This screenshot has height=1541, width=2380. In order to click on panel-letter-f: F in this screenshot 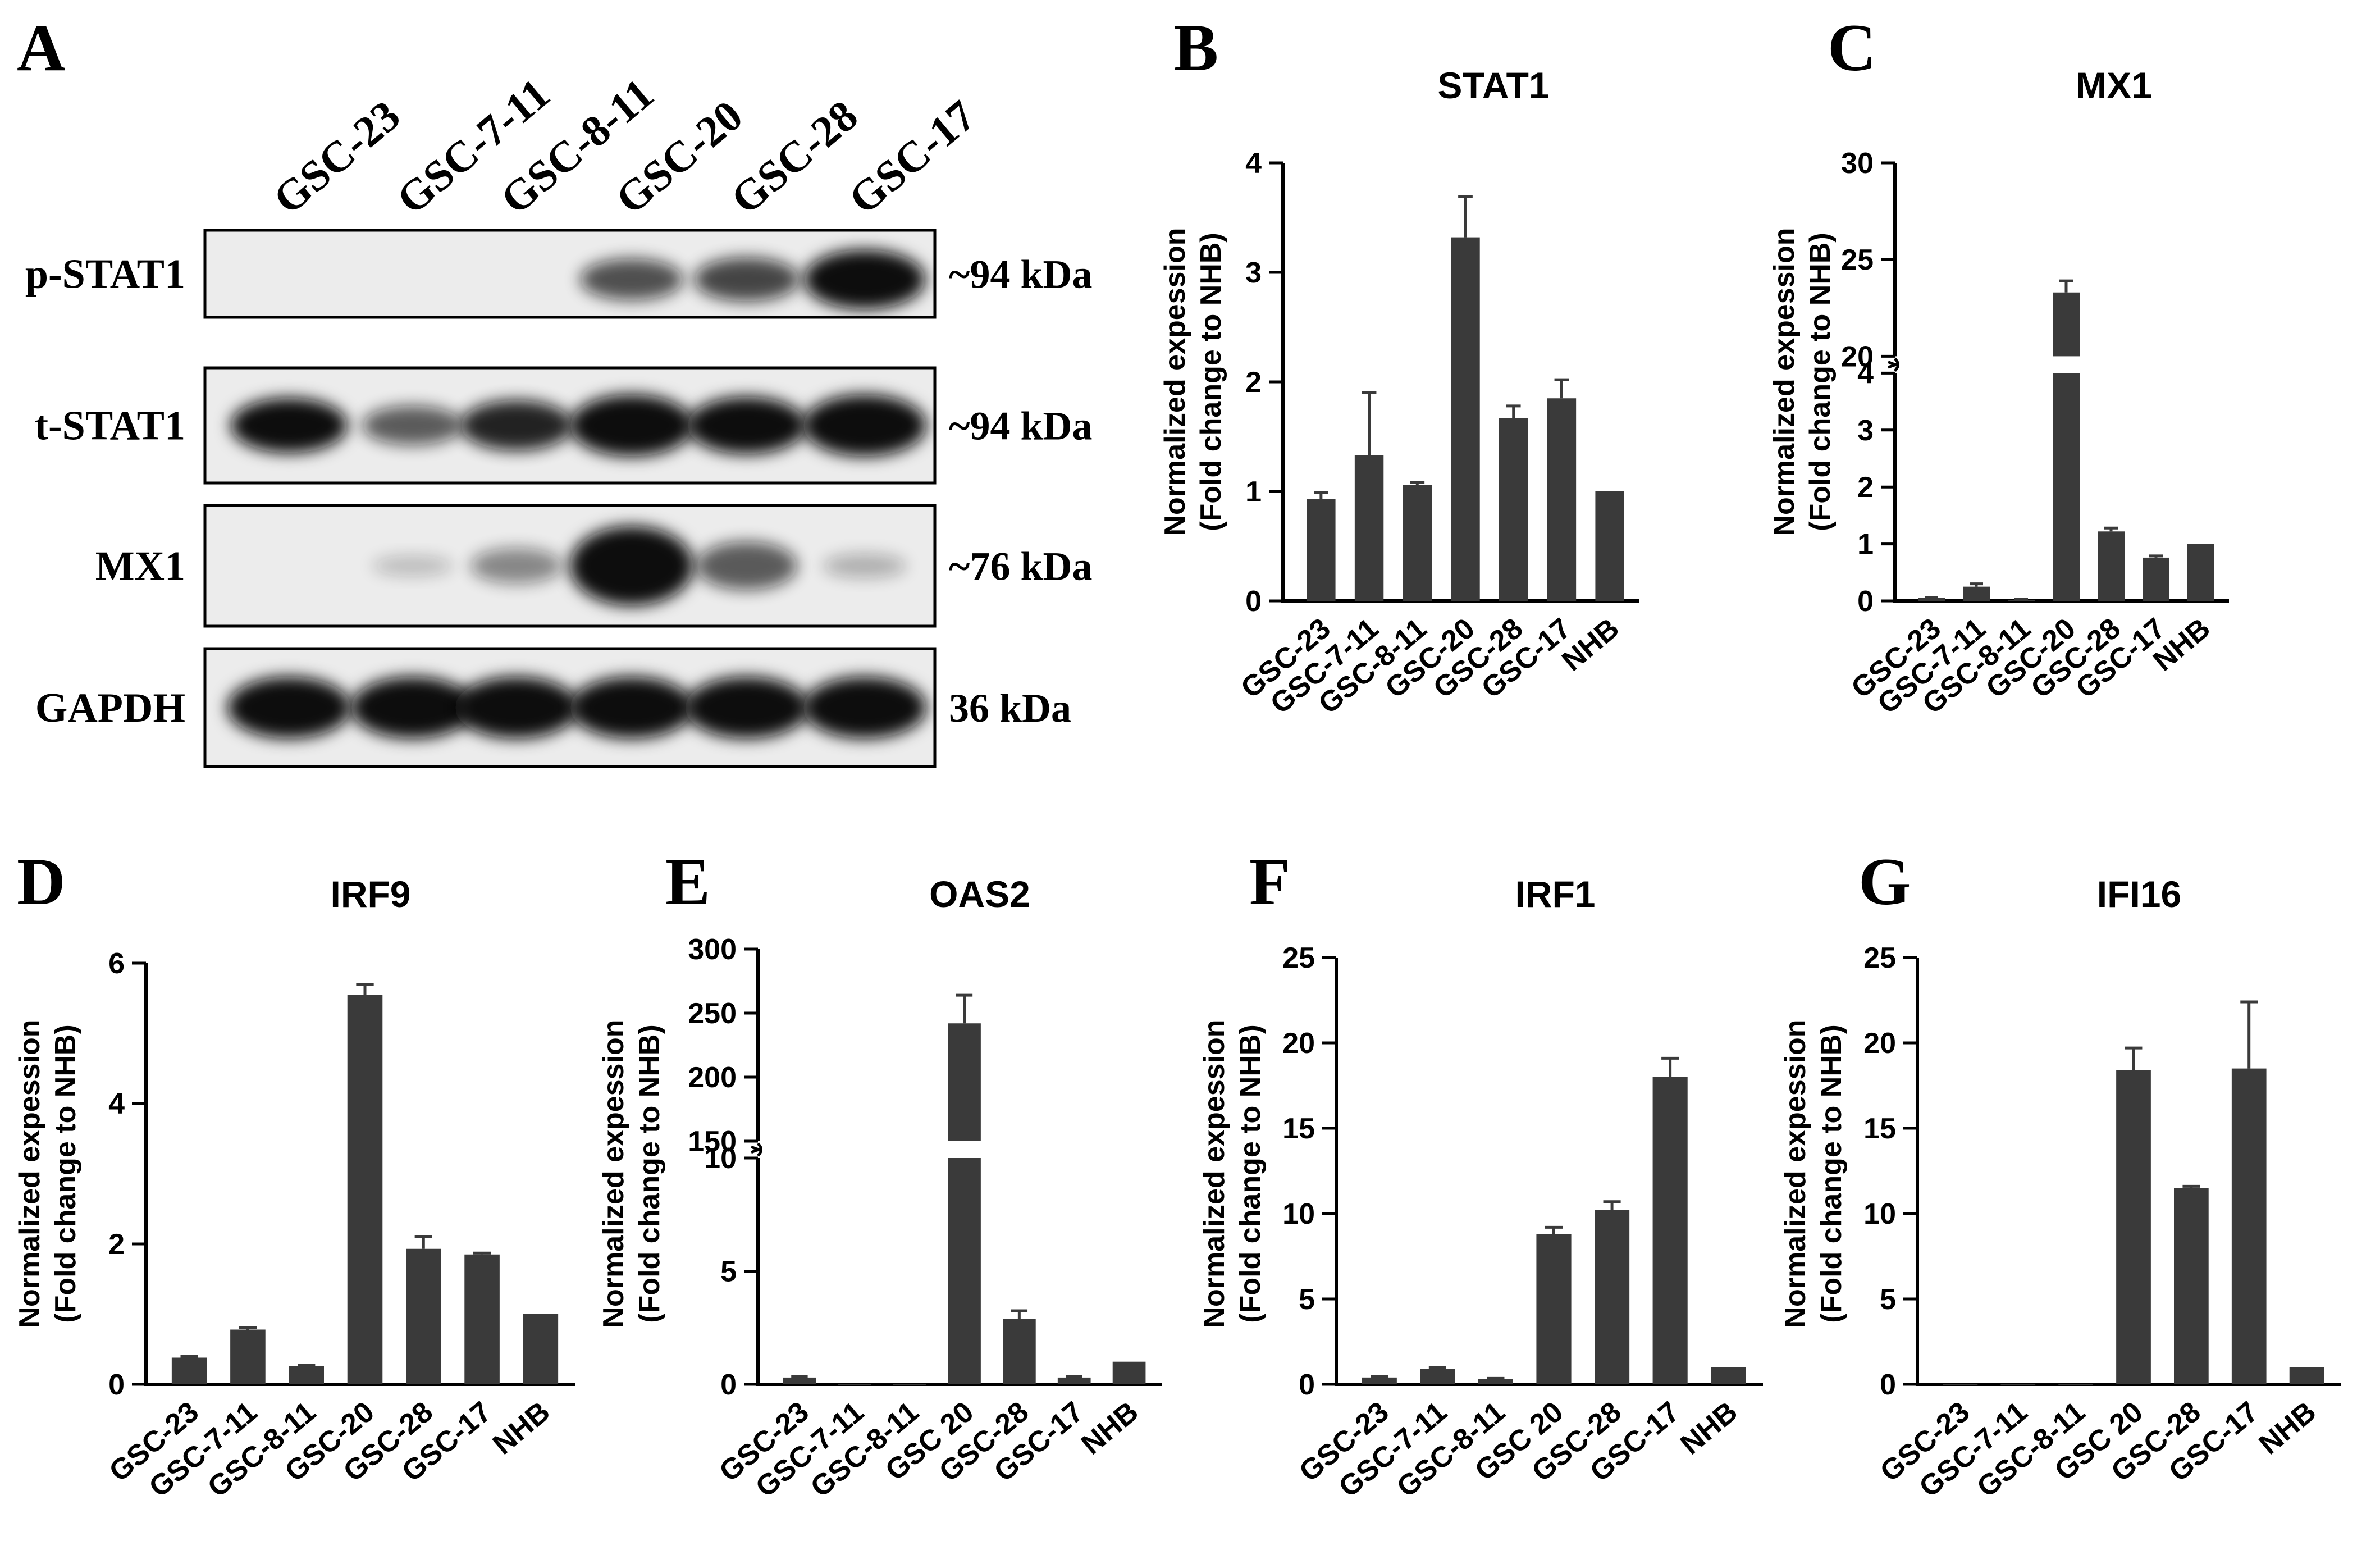, I will do `click(1269, 881)`.